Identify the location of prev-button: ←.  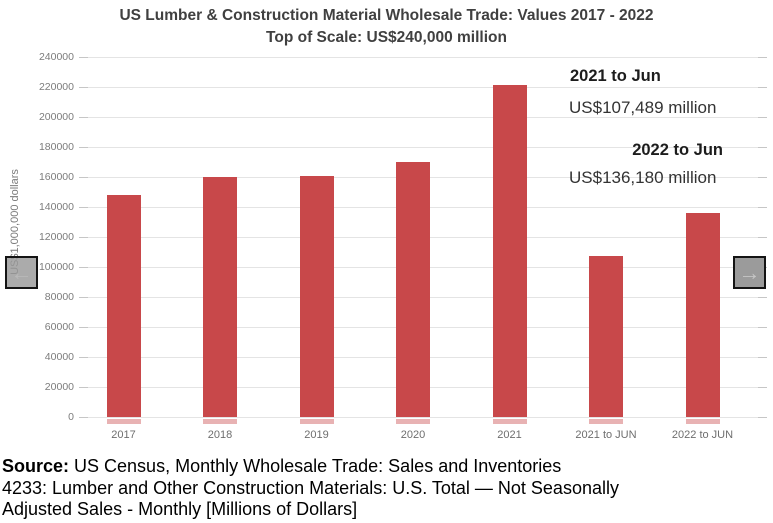
(21, 272).